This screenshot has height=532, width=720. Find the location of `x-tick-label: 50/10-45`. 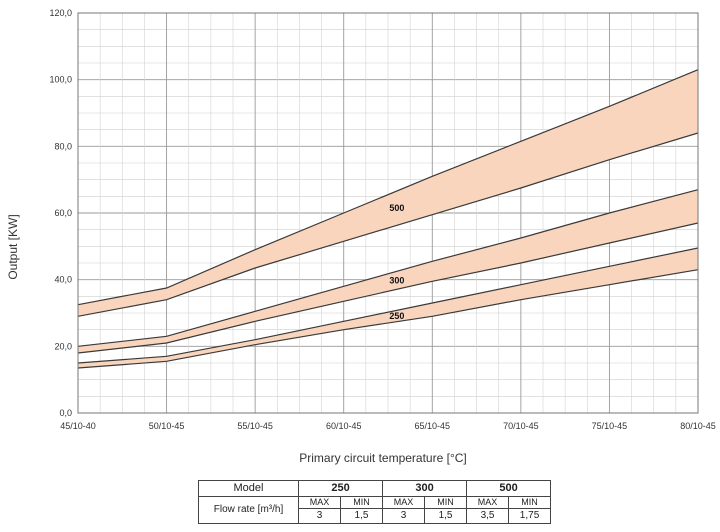

x-tick-label: 50/10-45 is located at coordinates (167, 426).